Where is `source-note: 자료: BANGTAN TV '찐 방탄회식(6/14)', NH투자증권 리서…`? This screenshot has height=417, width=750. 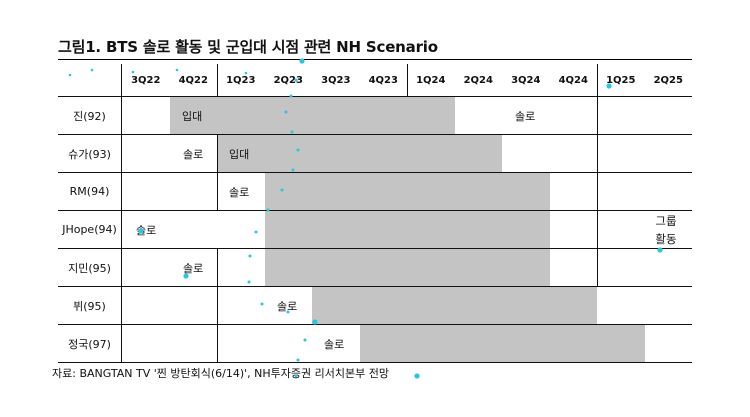 source-note: 자료: BANGTAN TV '찐 방탄회식(6/14)', NH투자증권 리서… is located at coordinates (220, 373).